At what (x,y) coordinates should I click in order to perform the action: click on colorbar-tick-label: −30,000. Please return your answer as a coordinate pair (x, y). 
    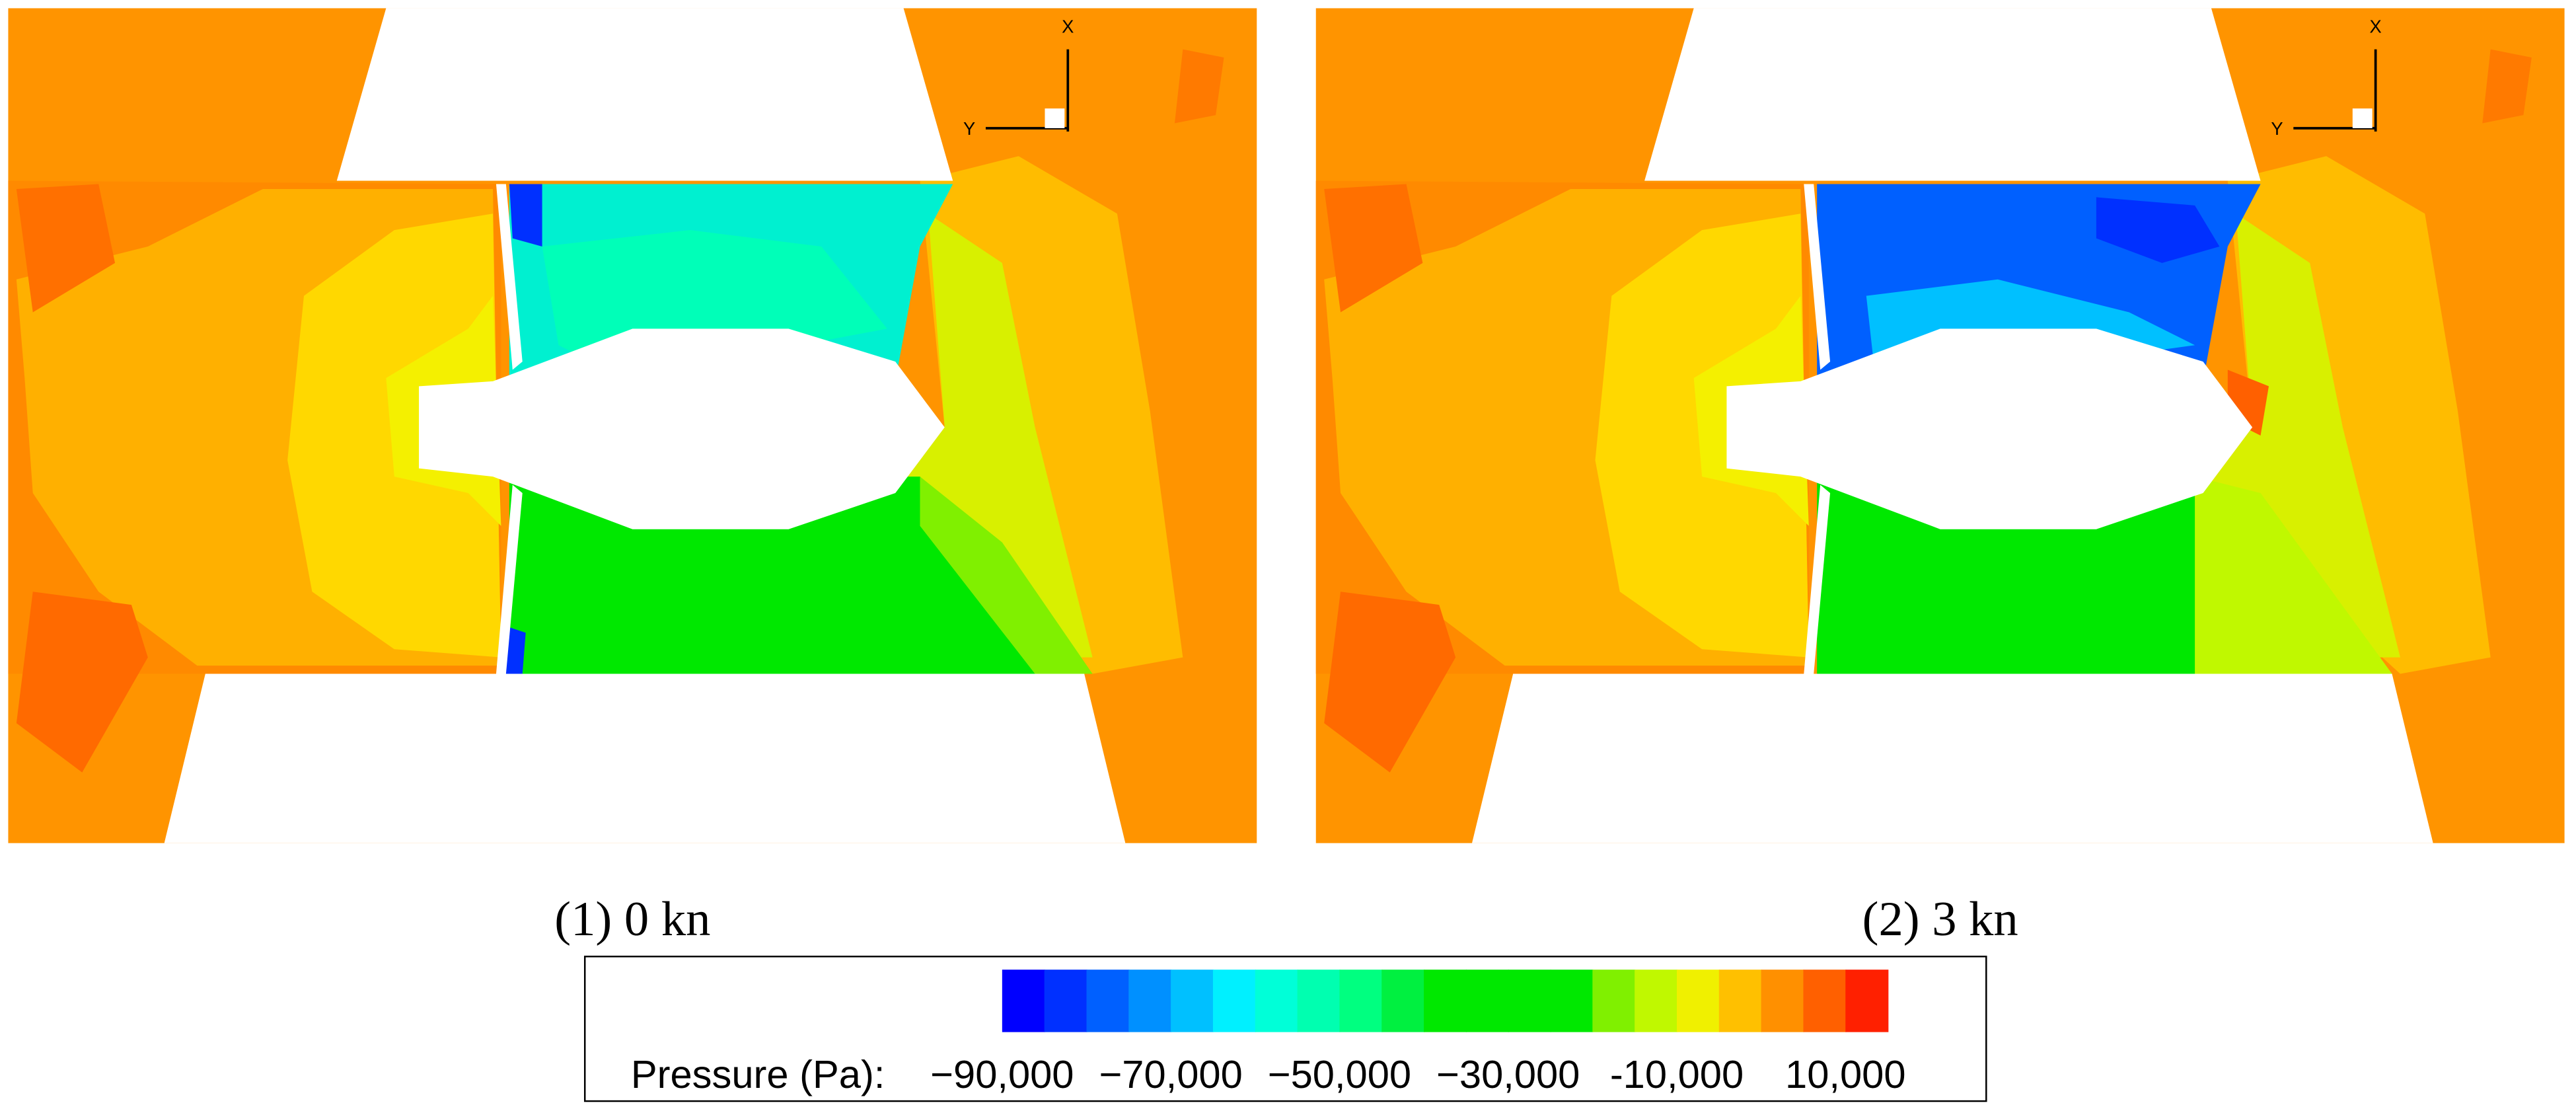
    Looking at the image, I should click on (1508, 1074).